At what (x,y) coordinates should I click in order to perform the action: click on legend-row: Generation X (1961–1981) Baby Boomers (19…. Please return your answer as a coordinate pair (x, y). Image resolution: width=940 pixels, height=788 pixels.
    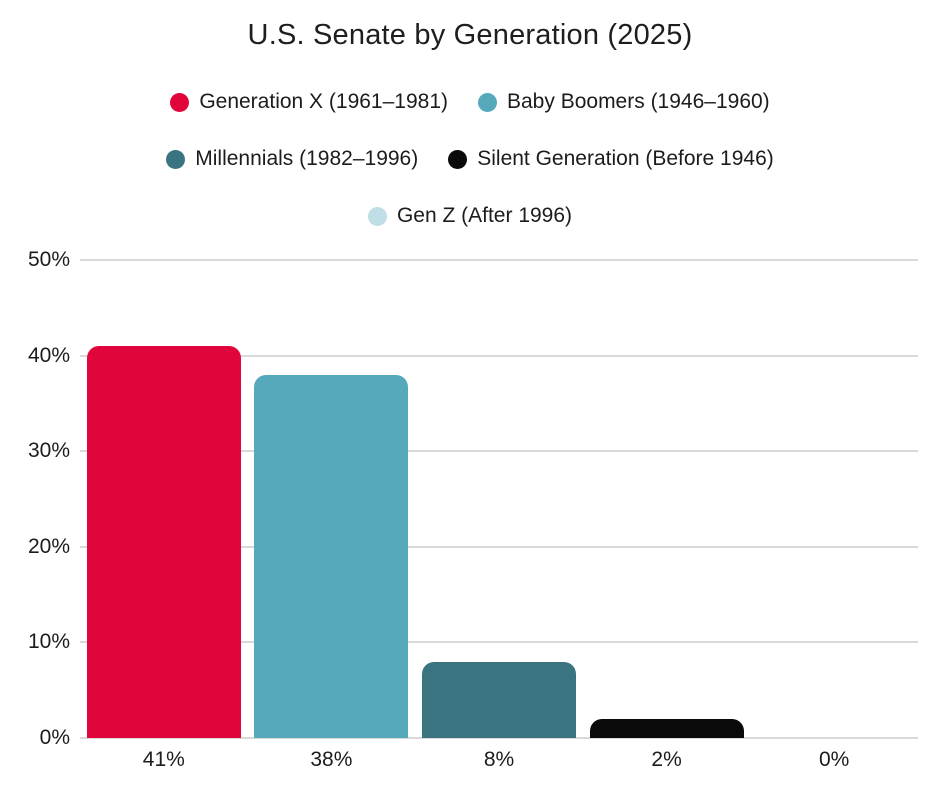
    Looking at the image, I should click on (470, 102).